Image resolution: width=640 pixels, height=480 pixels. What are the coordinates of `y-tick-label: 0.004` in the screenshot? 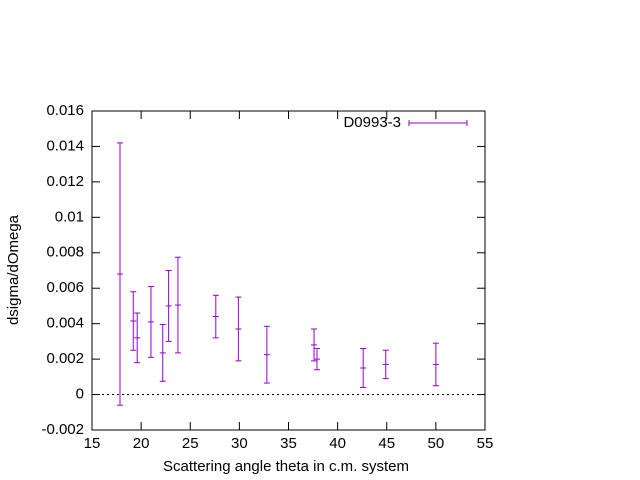 It's located at (65, 323).